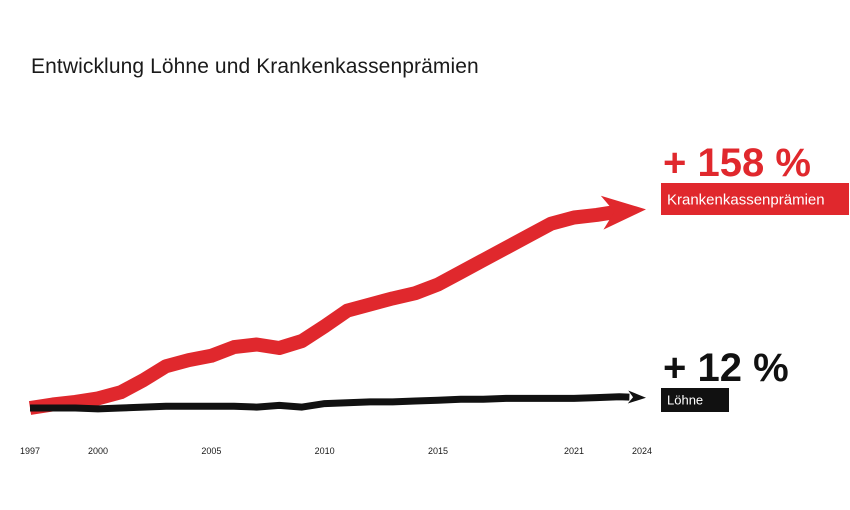 Image resolution: width=850 pixels, height=510 pixels. What do you see at coordinates (737, 163) in the screenshot?
I see `change-label-krankenkassenprämien: + 158 %` at bounding box center [737, 163].